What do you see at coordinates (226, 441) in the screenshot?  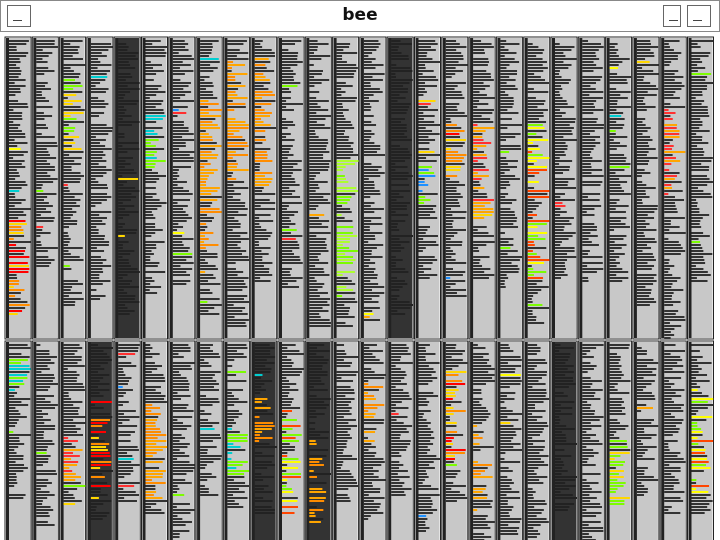 I see `column-edge` at bounding box center [226, 441].